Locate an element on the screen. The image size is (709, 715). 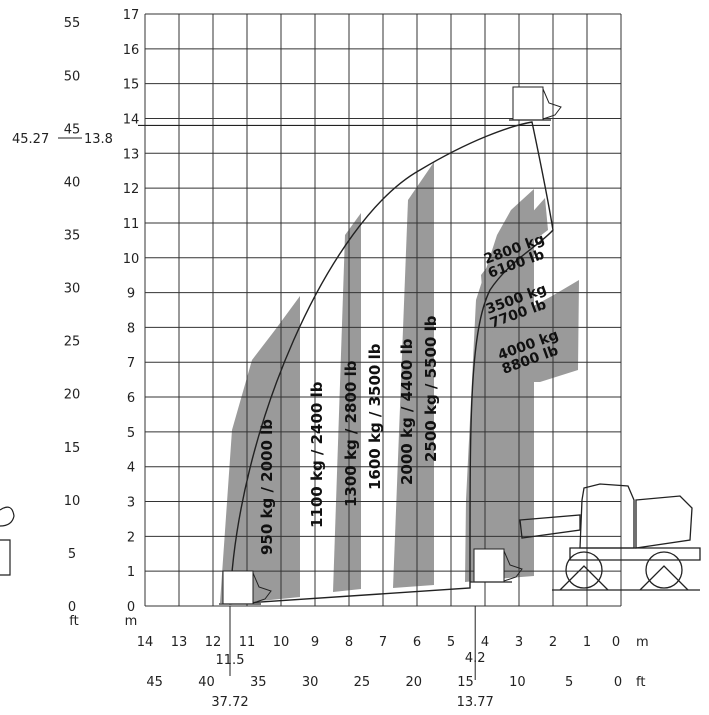
y-m-tick-label: 11 is located at coordinates (131, 224).